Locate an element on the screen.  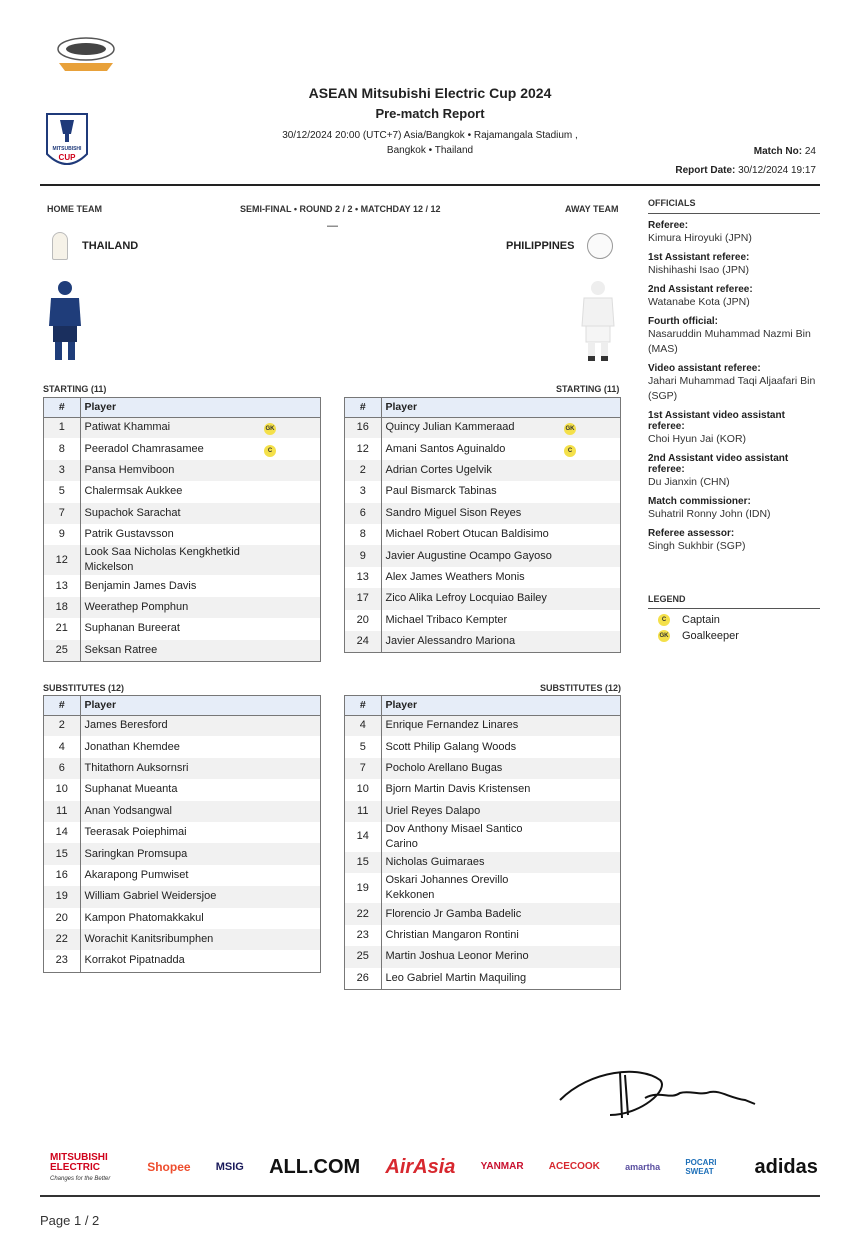
player-row: 19 William Gabriel Weidersjoe is located at coordinates (182, 897).